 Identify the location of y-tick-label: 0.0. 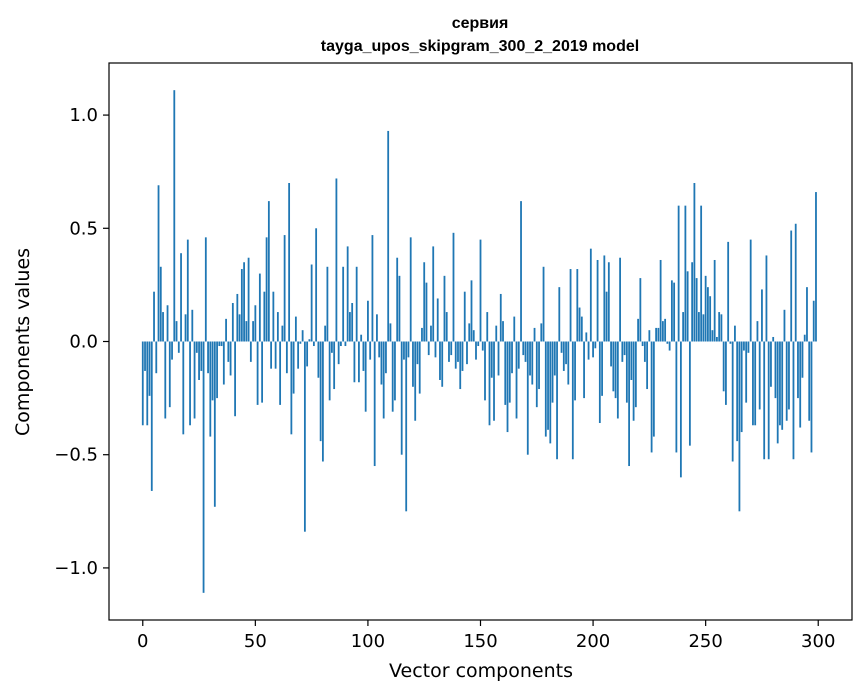
(83, 342).